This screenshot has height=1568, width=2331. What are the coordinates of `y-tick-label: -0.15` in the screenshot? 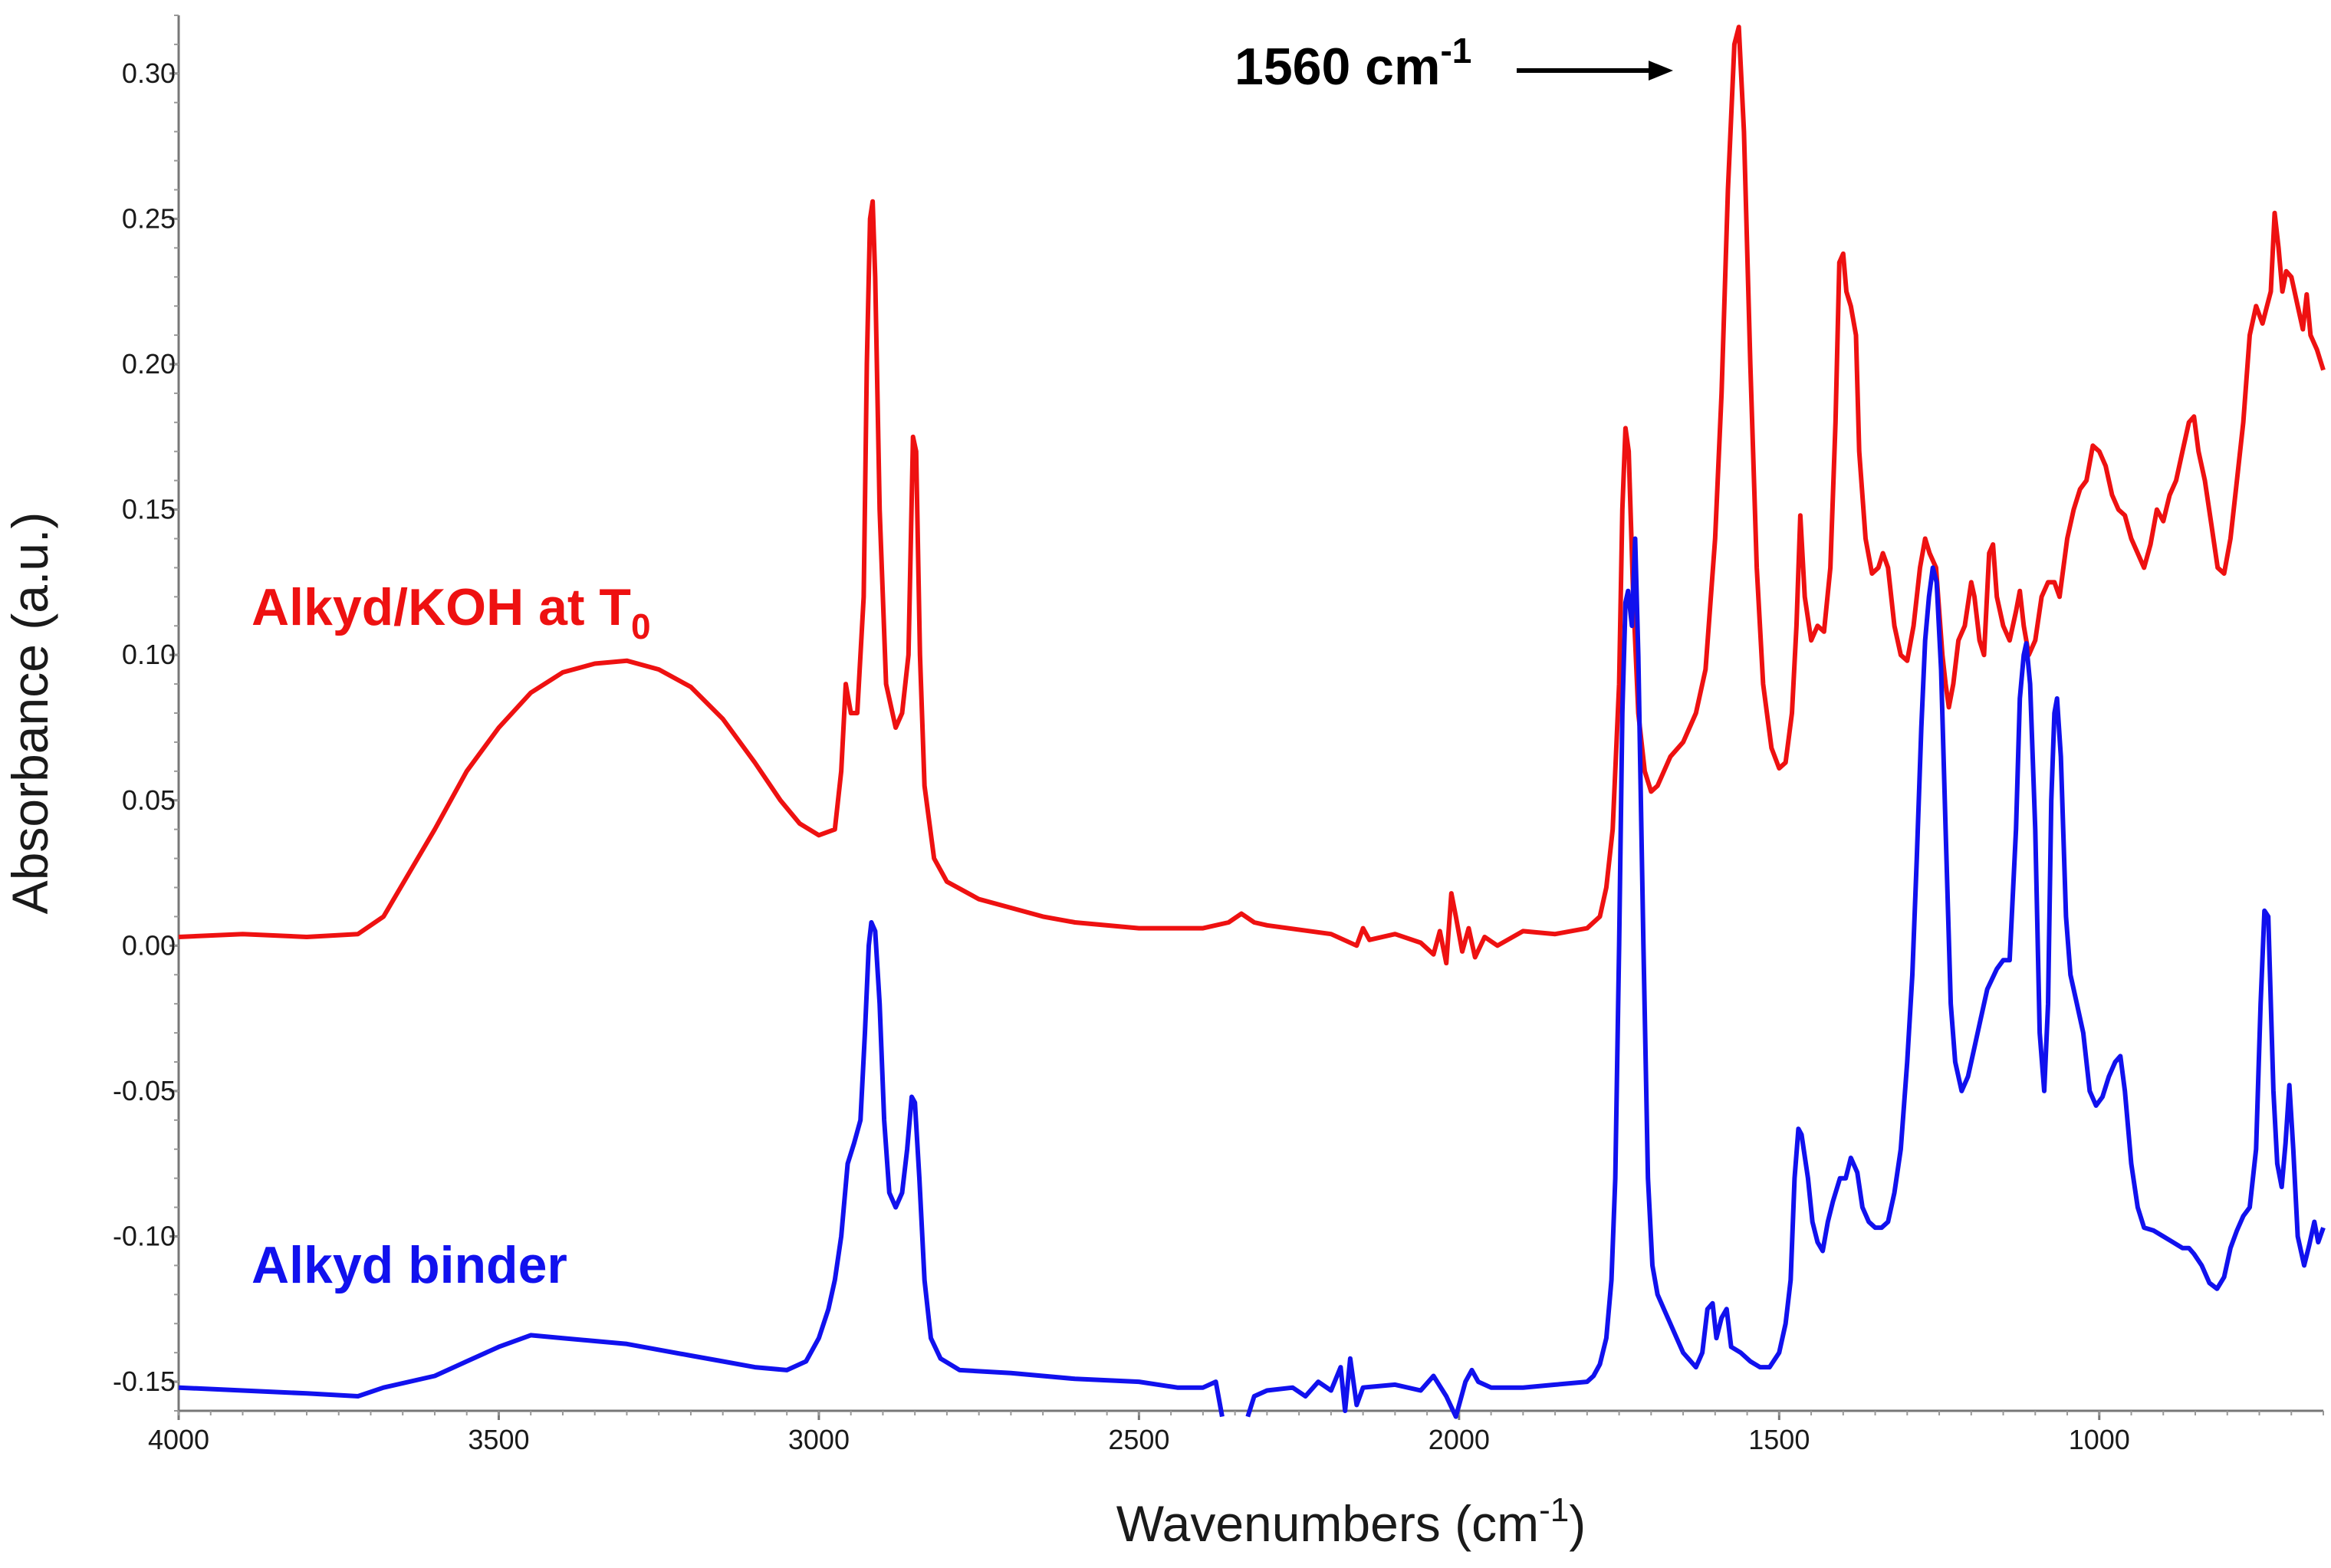 It's located at (145, 1382).